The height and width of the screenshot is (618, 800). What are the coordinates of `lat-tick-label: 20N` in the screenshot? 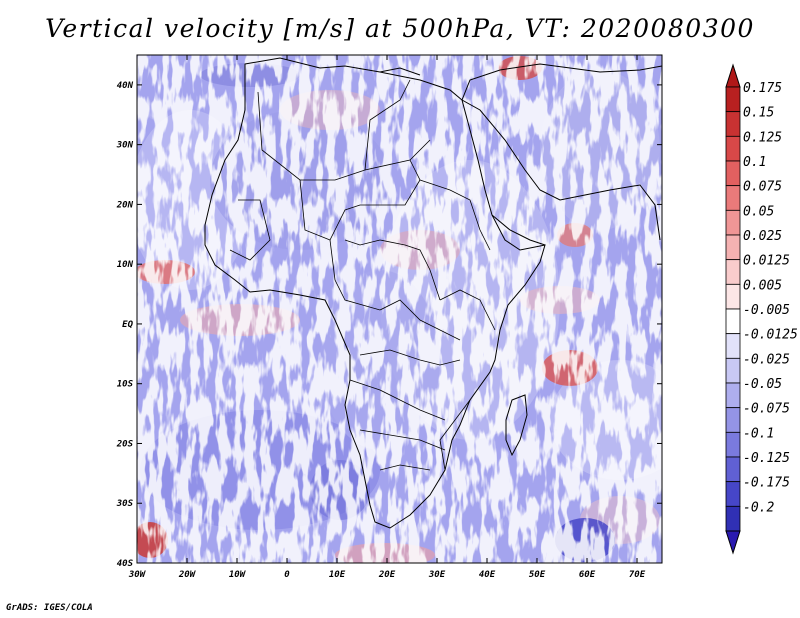 It's located at (125, 205).